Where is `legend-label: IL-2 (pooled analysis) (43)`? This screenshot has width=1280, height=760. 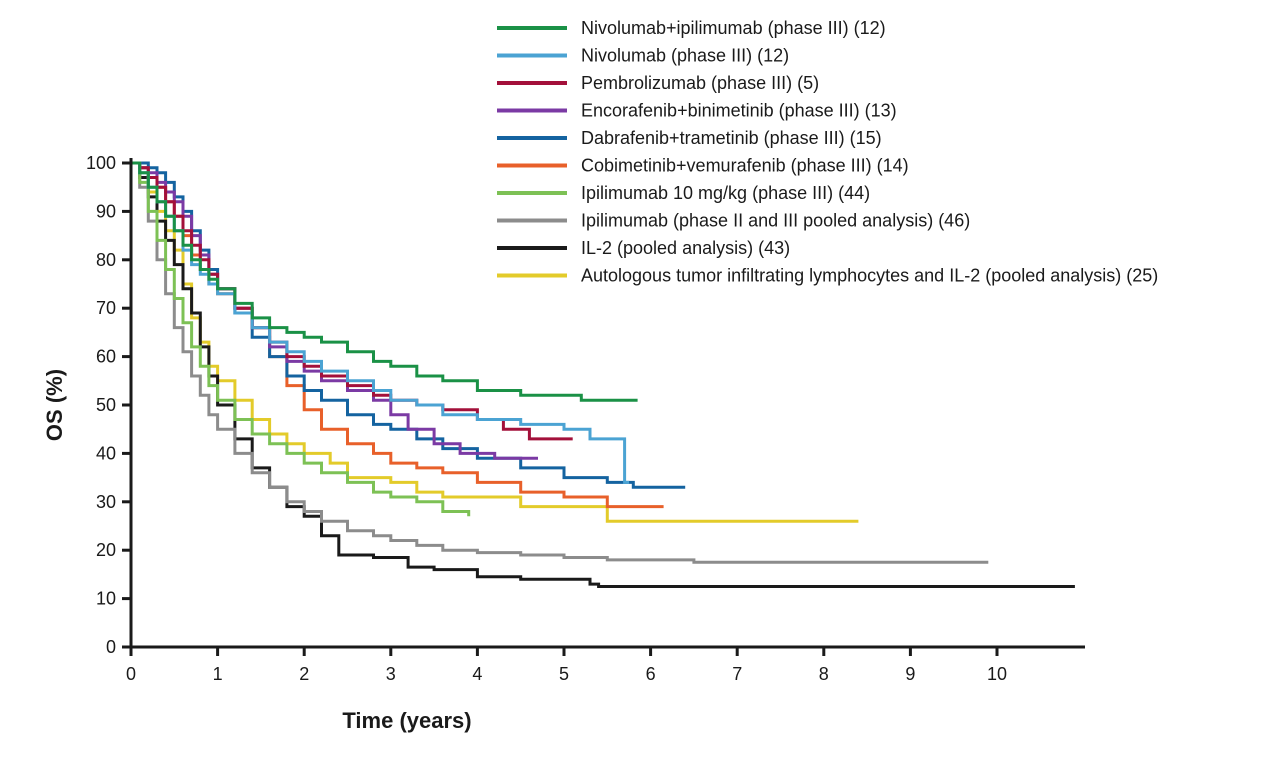
legend-label: IL-2 (pooled analysis) (43) is located at coordinates (685, 248).